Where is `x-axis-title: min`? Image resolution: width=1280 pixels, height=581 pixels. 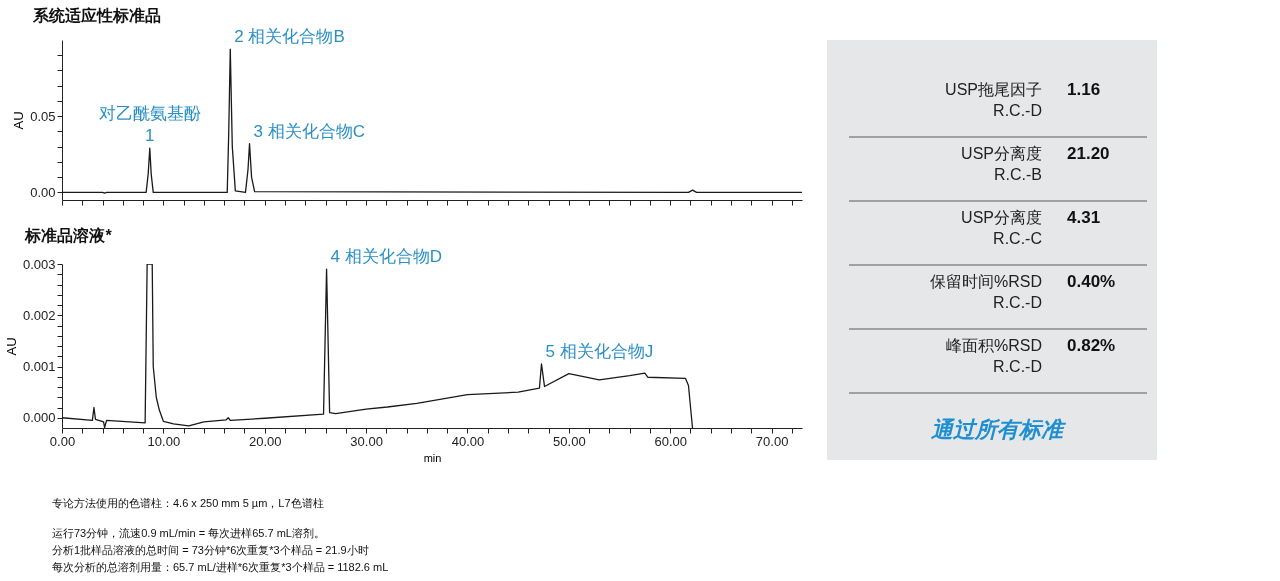 x-axis-title: min is located at coordinates (432, 457).